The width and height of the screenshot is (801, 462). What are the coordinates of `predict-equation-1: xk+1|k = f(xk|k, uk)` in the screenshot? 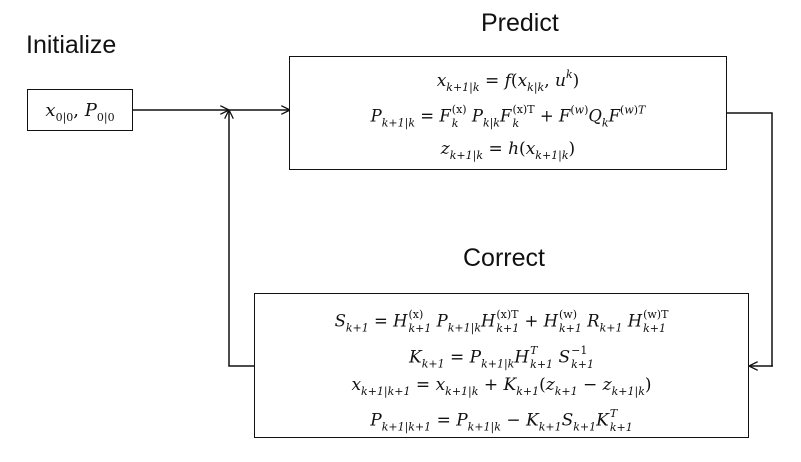 It's located at (508, 81).